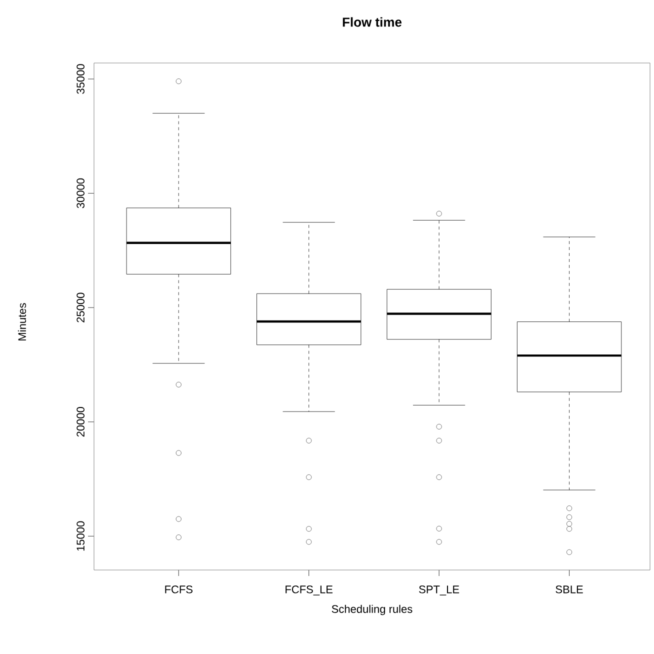  I want to click on y-tick-label: 20000, so click(80, 422).